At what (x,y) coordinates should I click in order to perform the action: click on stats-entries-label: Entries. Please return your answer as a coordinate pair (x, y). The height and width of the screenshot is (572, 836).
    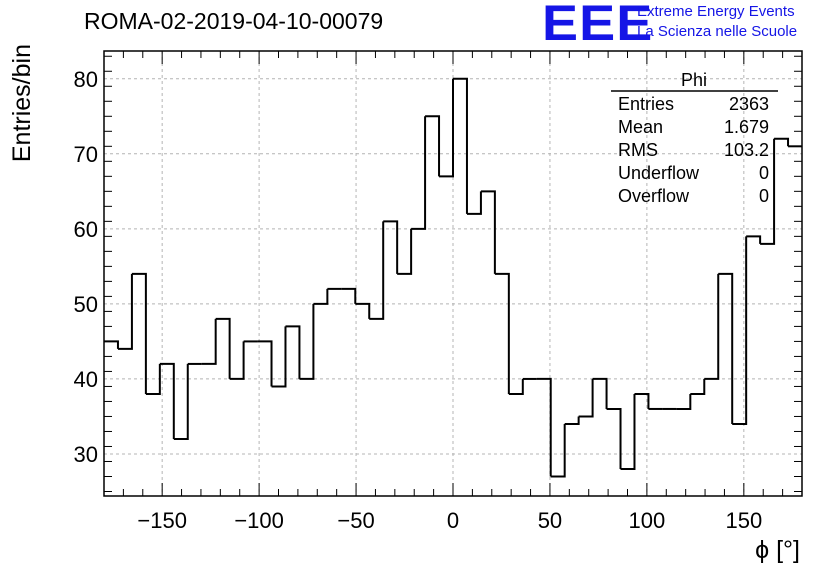
    Looking at the image, I should click on (646, 104).